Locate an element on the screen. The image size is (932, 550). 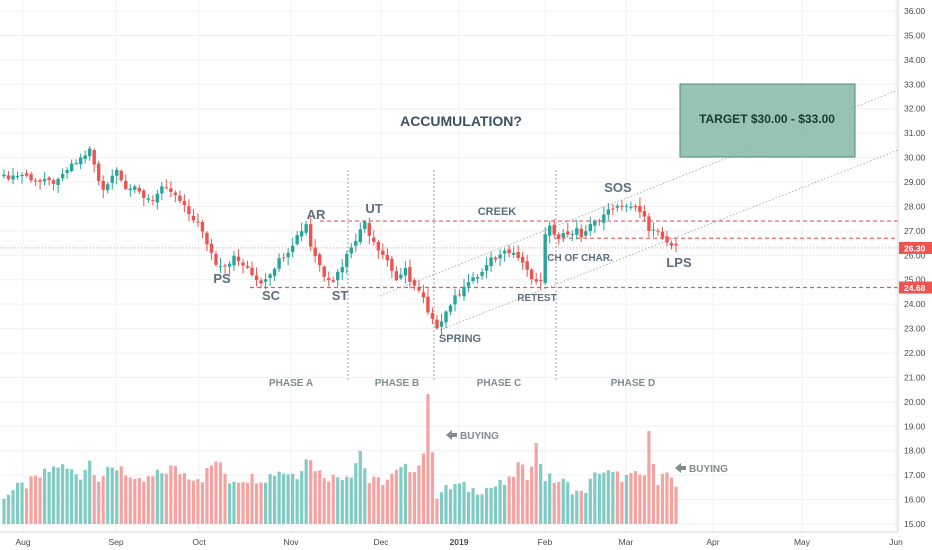
price-tick-label: 28.00 is located at coordinates (915, 206).